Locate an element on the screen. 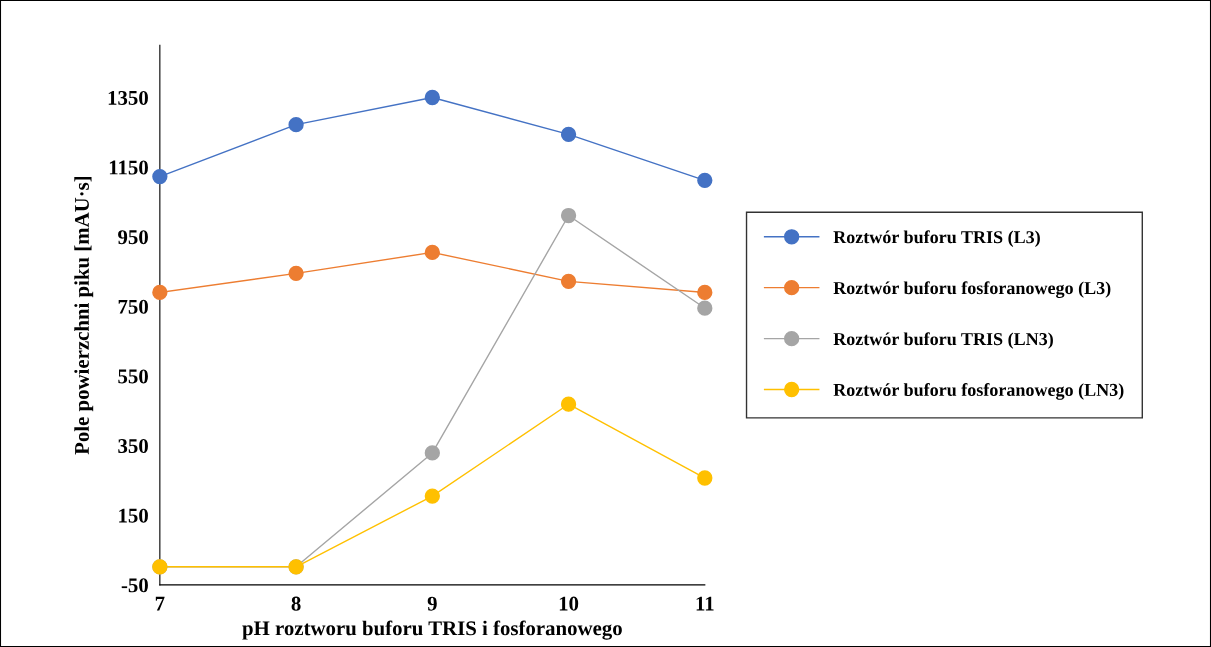  y-tick-label: 950 is located at coordinates (133, 237).